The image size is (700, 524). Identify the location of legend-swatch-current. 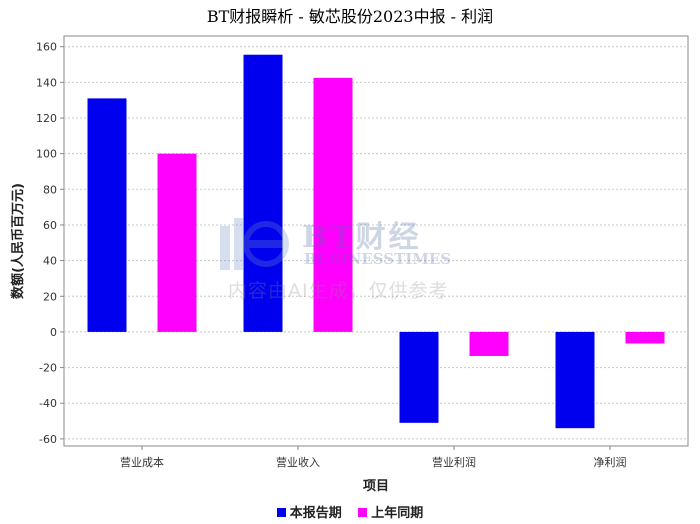
(281, 512).